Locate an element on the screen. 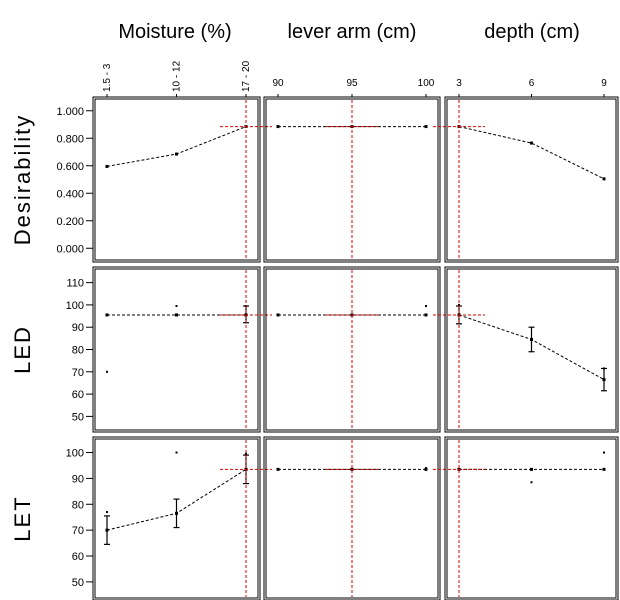 The width and height of the screenshot is (620, 600). panel-led-lever is located at coordinates (352, 349).